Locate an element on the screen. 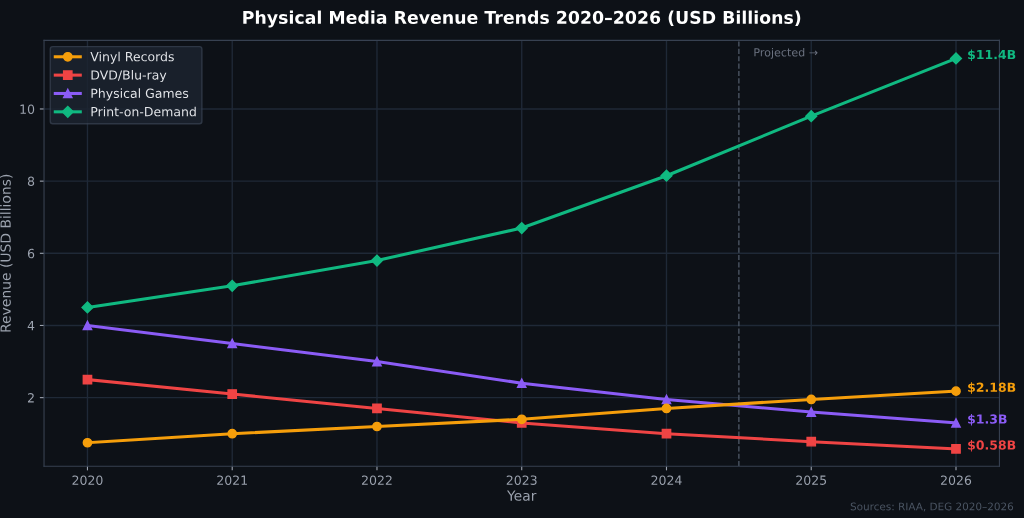 The width and height of the screenshot is (1024, 518). x-tick-label: 2023 is located at coordinates (521, 480).